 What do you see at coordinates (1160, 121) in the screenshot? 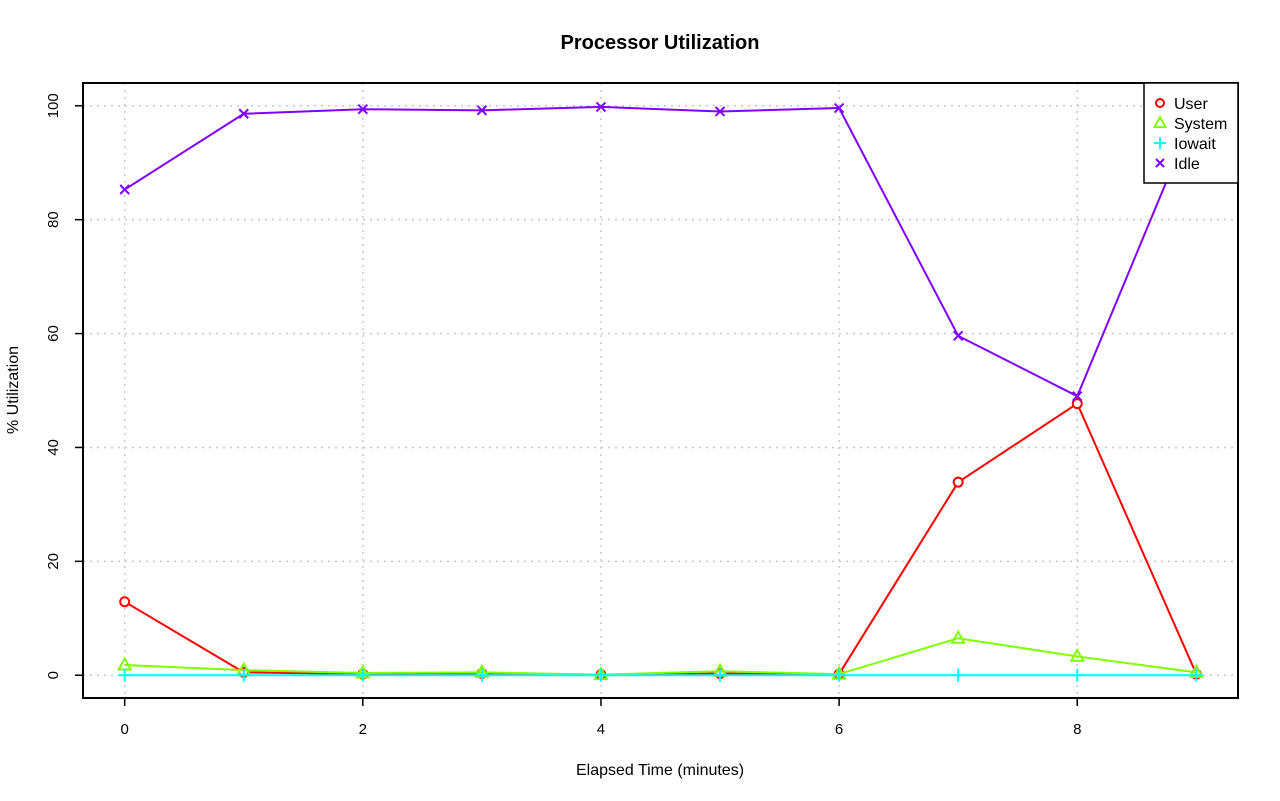
I see `legend-marker-system` at bounding box center [1160, 121].